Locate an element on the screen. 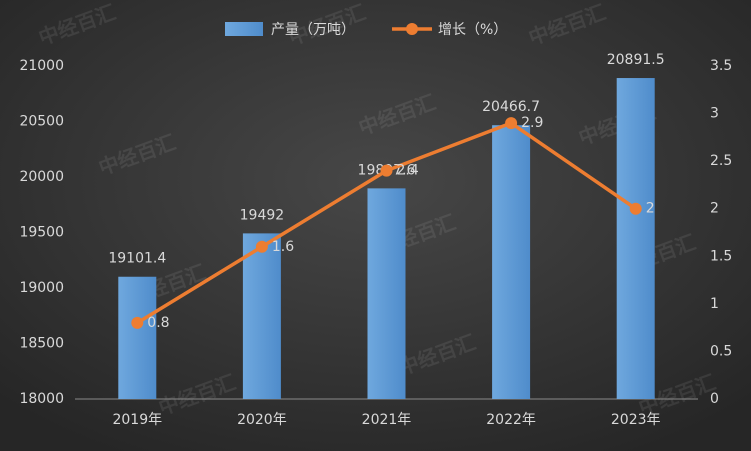 This screenshot has height=451, width=751. y2-tick-label: 3.5 is located at coordinates (721, 66).